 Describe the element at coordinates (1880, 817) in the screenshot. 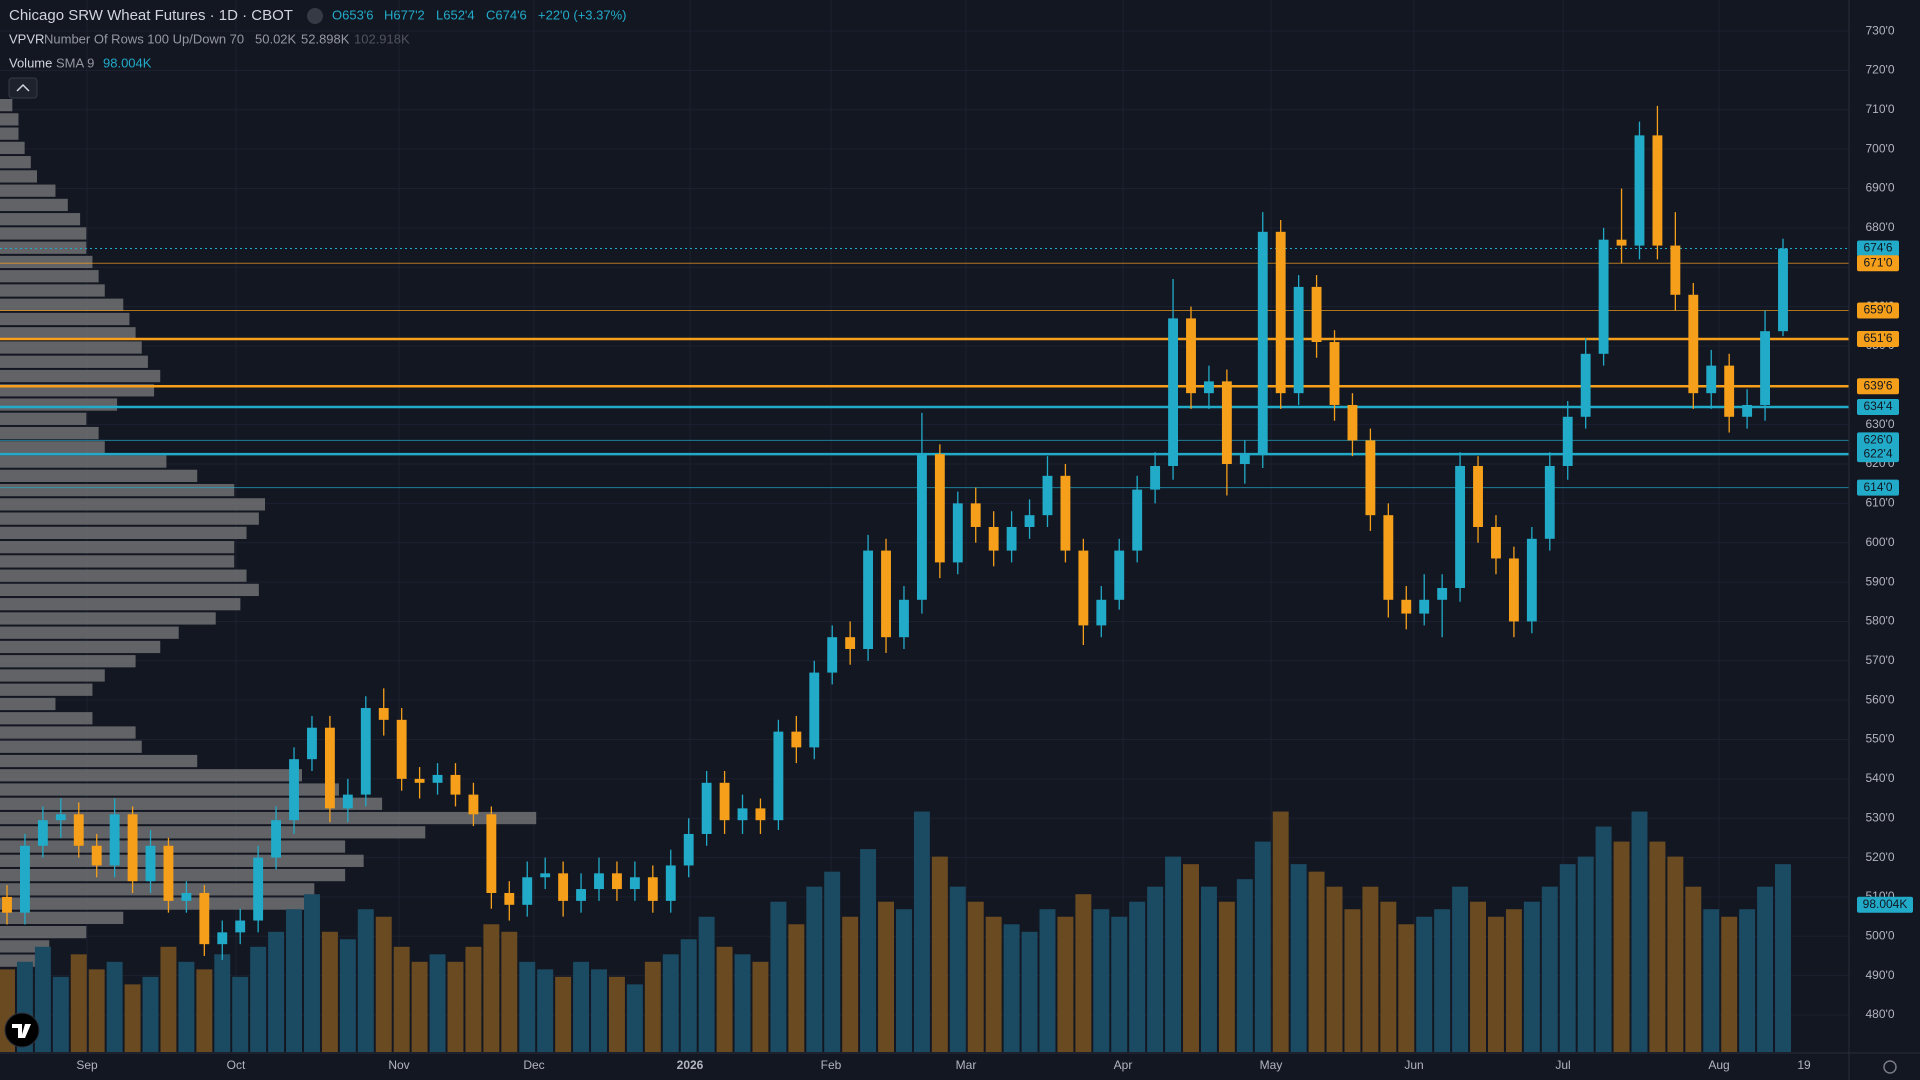

I see `y-tick-label: 530'0` at that location.